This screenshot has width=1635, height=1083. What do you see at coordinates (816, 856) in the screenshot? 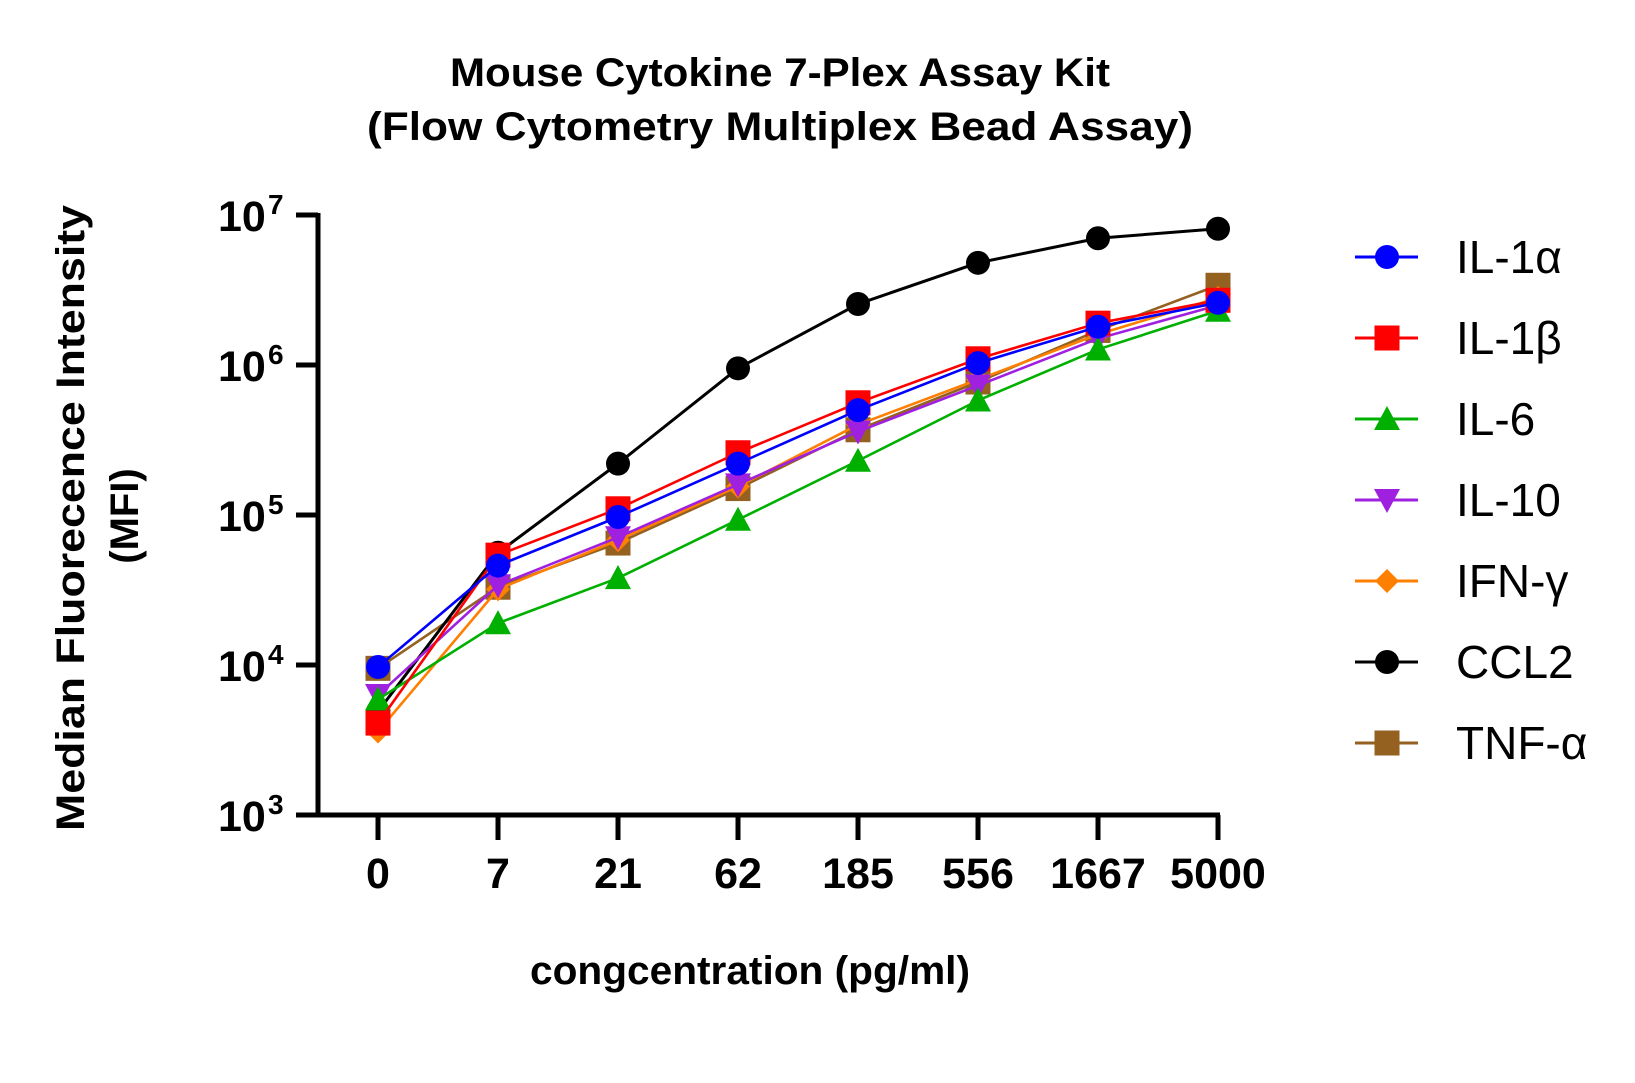
I see `x-ticks: 0 7 21 62 185 556 1667 5000` at bounding box center [816, 856].